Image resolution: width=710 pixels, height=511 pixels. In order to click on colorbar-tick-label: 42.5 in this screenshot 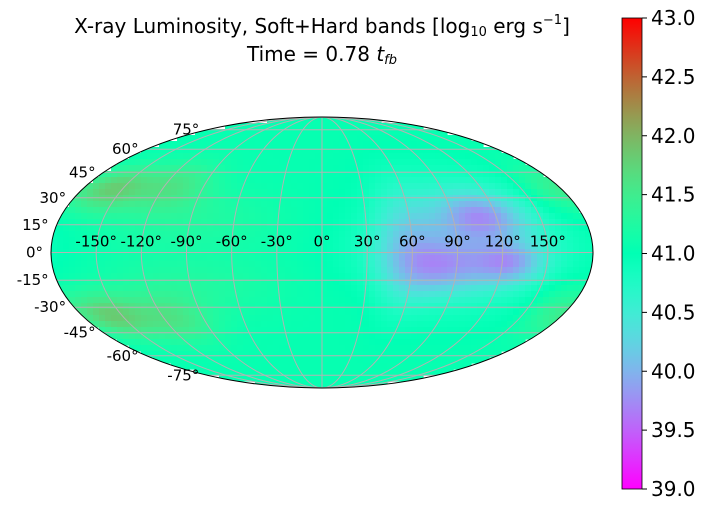, I will do `click(673, 77)`.